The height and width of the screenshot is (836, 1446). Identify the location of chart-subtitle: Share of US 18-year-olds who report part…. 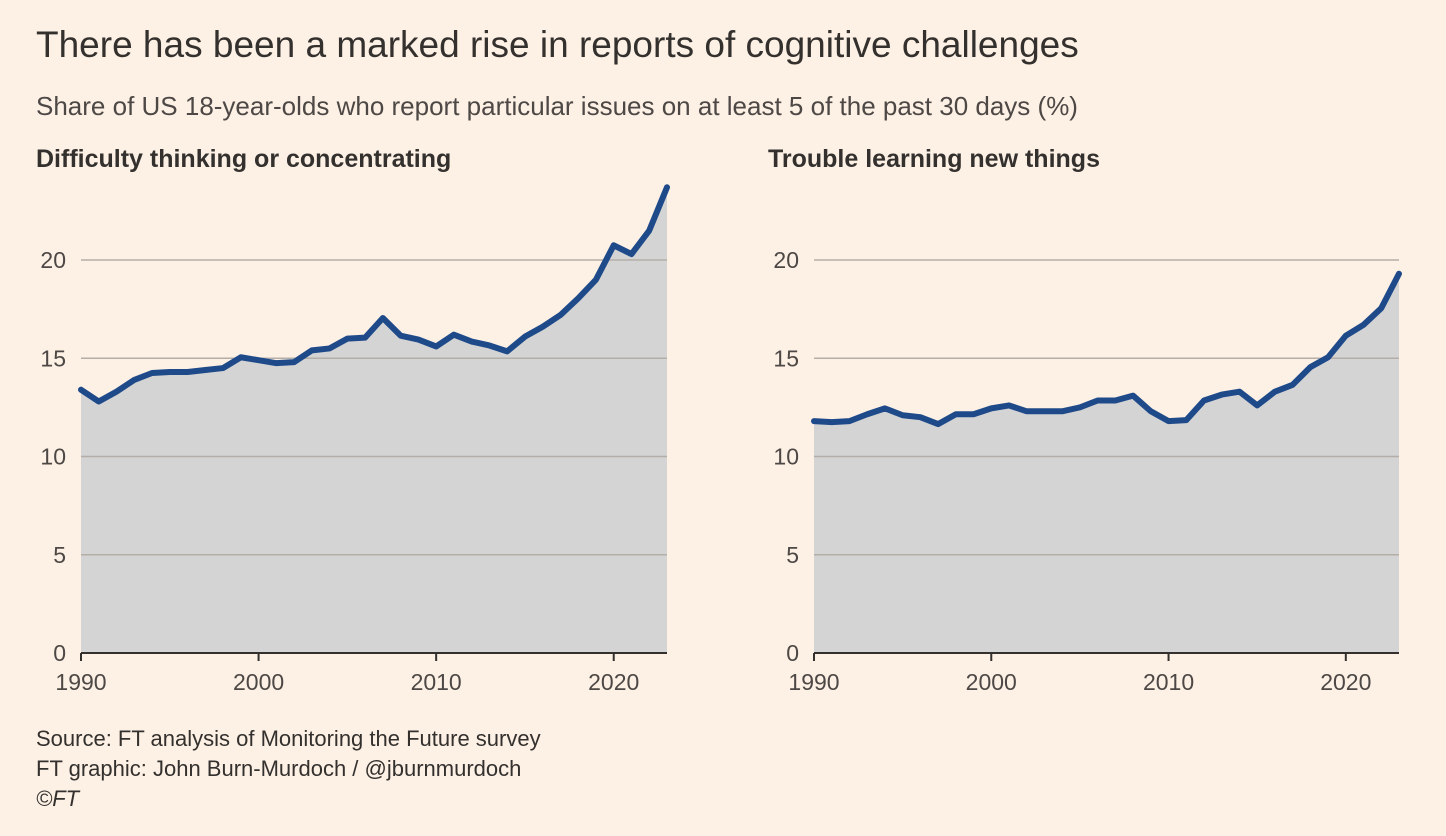
(557, 106).